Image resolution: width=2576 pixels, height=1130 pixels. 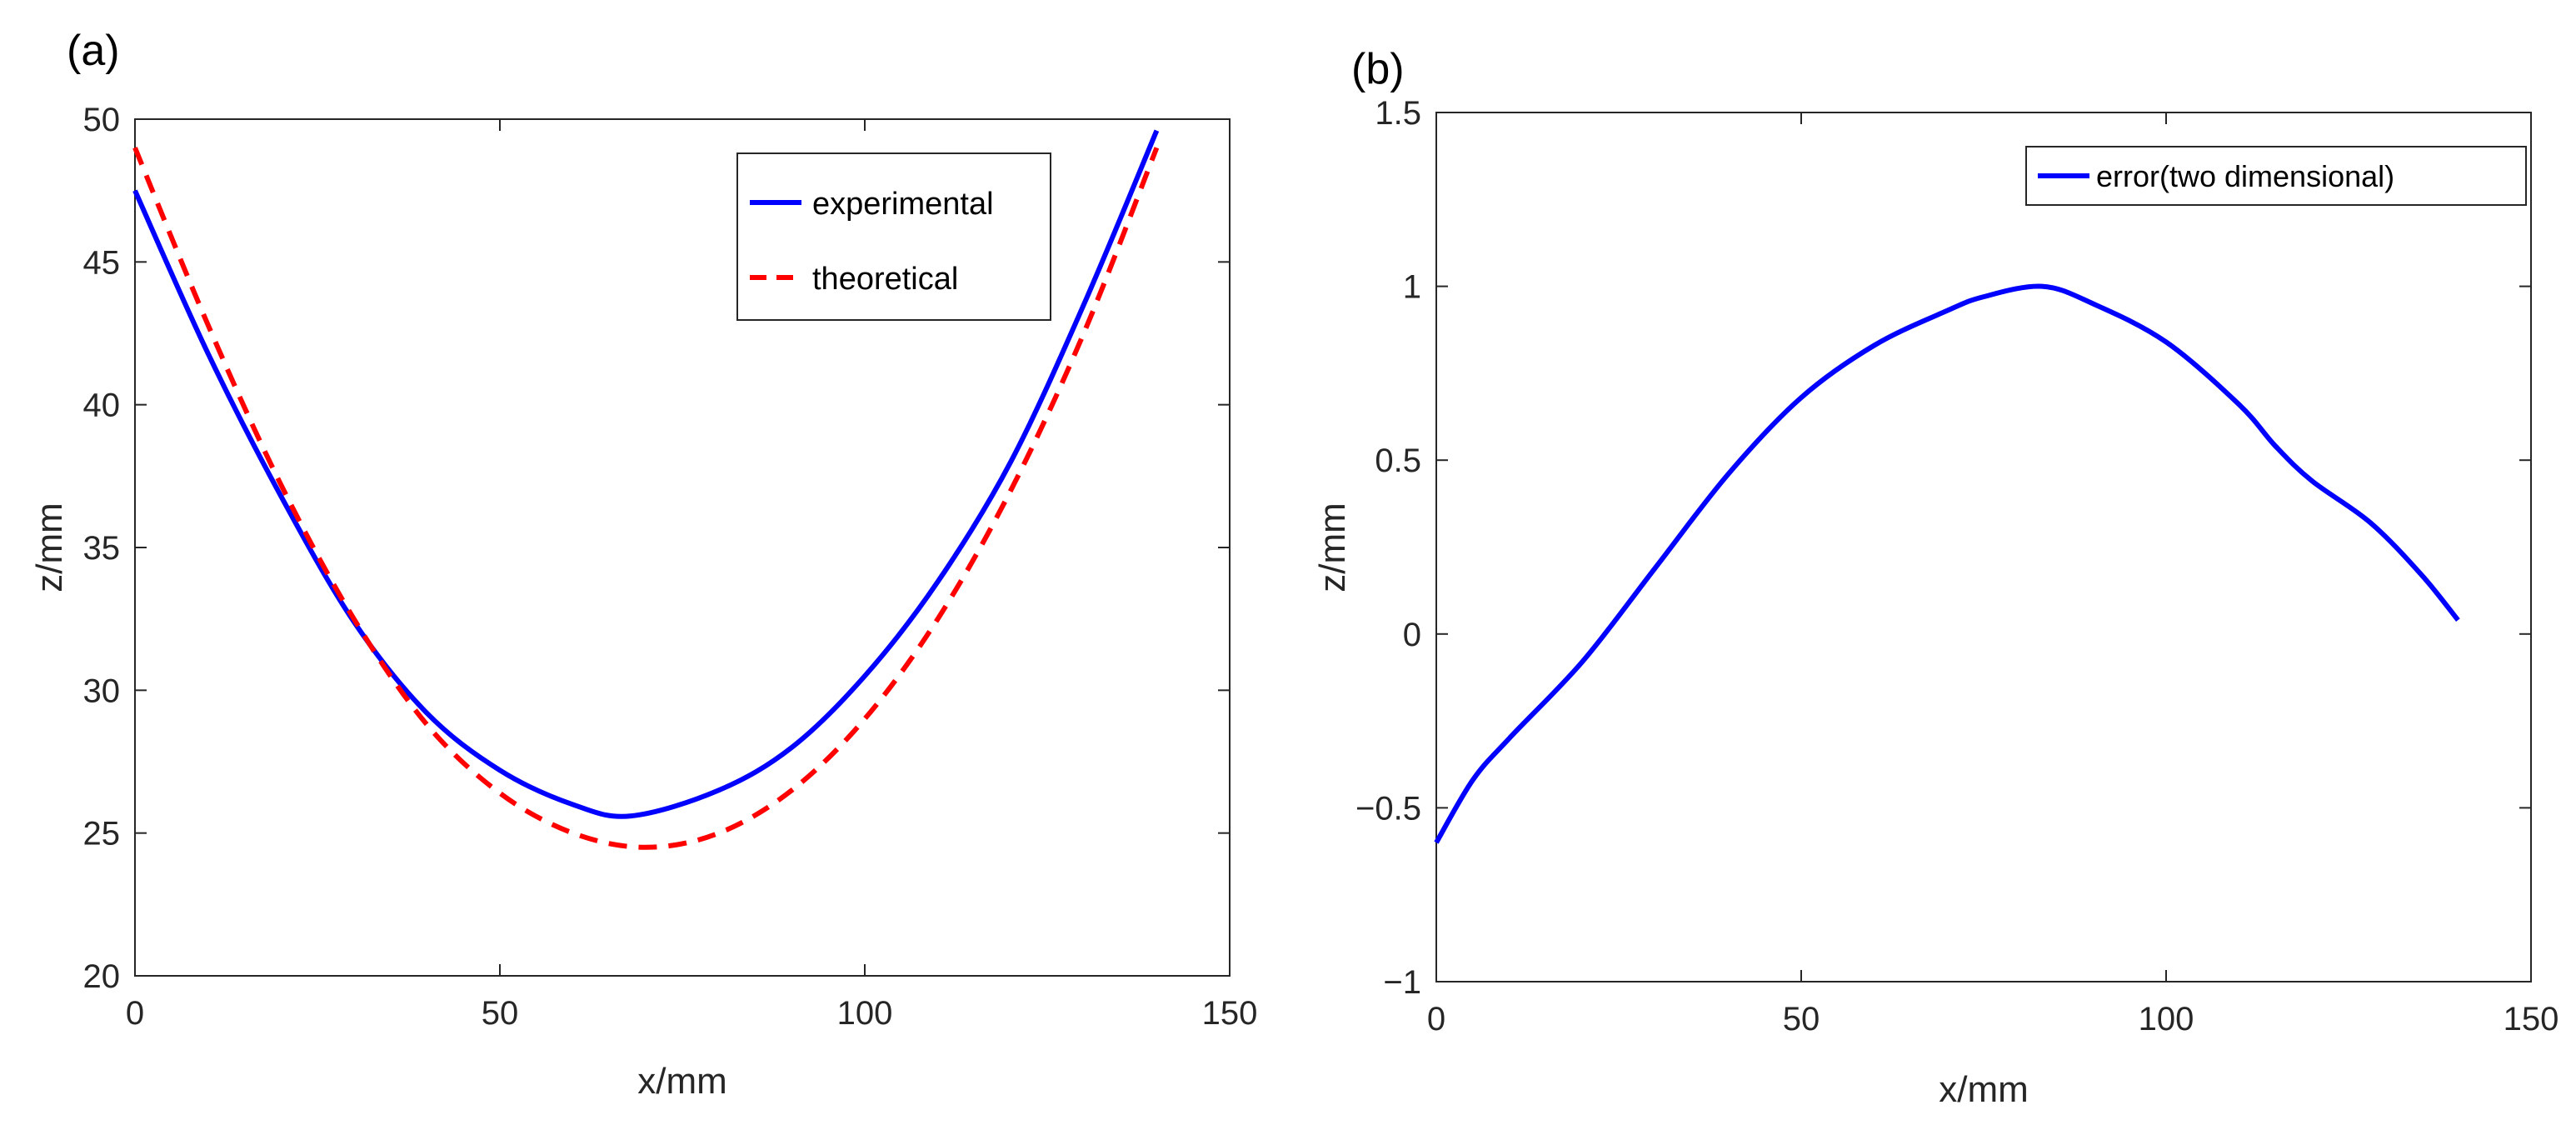 What do you see at coordinates (2245, 176) in the screenshot?
I see `legend-label-error: error(two dimensional)` at bounding box center [2245, 176].